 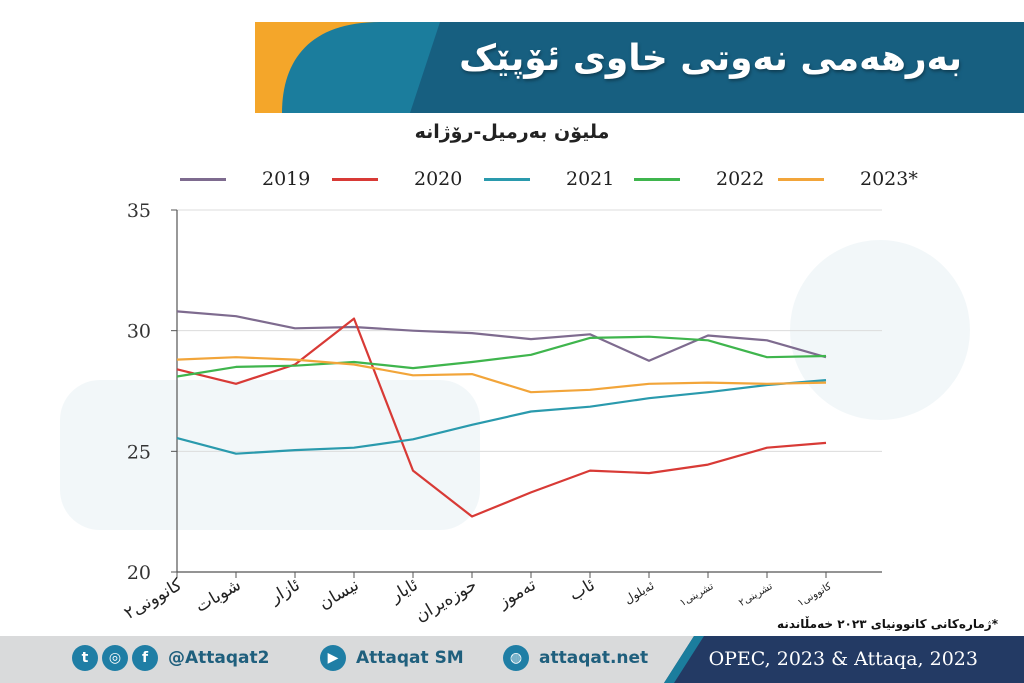 What do you see at coordinates (801, 179) in the screenshot?
I see `legend-swatch-2023` at bounding box center [801, 179].